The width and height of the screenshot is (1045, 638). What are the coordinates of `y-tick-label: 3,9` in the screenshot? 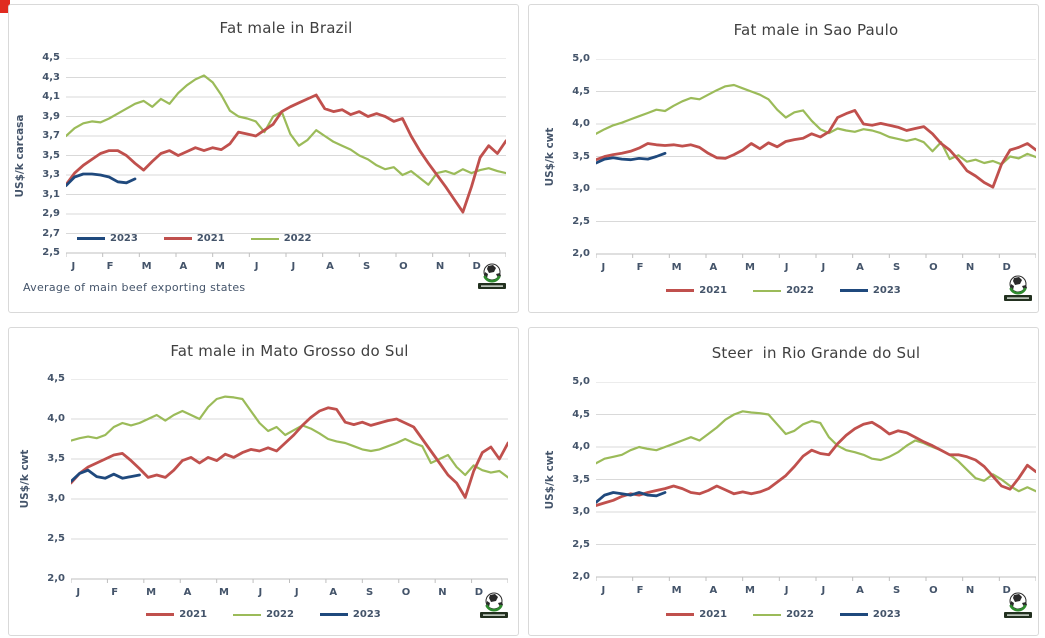 It's located at (51, 116).